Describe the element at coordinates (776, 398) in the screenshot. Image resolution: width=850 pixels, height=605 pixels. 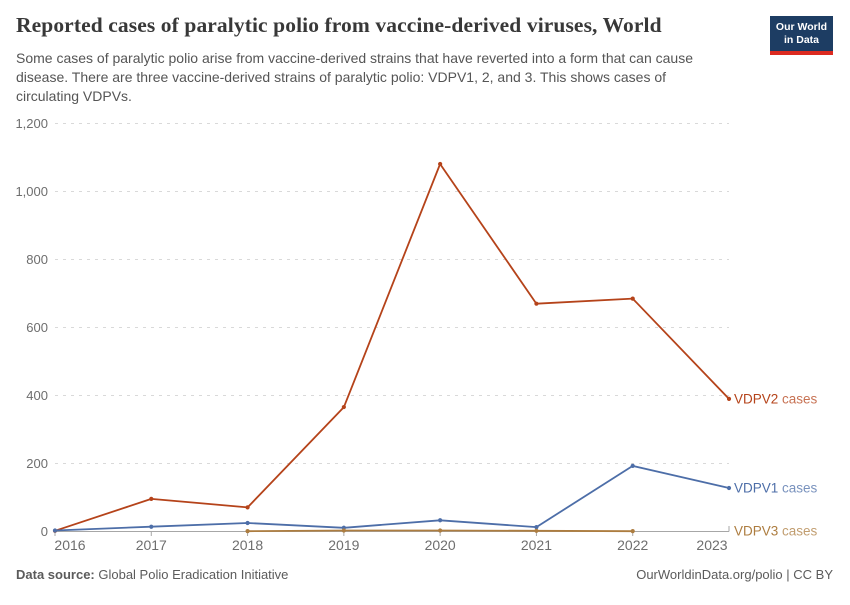
I see `series-end-label-vdpv2-cases: VDPV2 cases` at that location.